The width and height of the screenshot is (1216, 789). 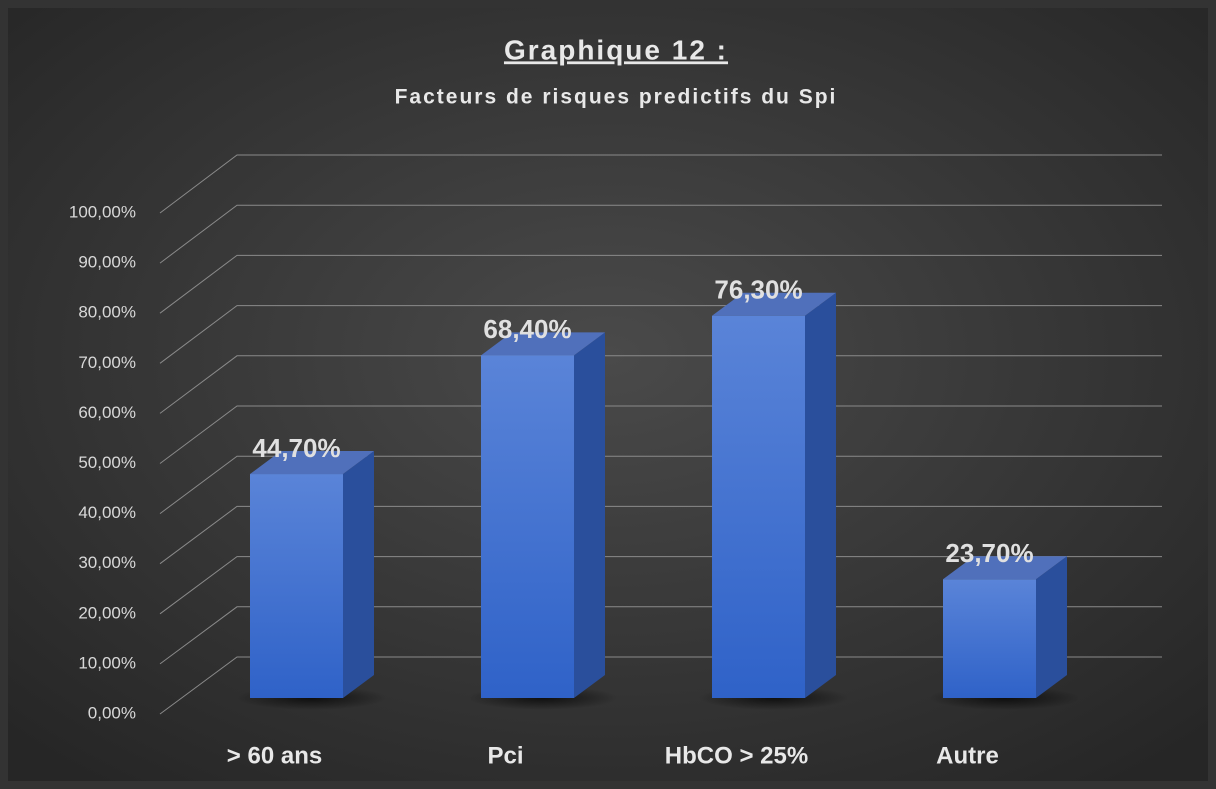 I want to click on y-tick-label: 0,00%, so click(x=112, y=712).